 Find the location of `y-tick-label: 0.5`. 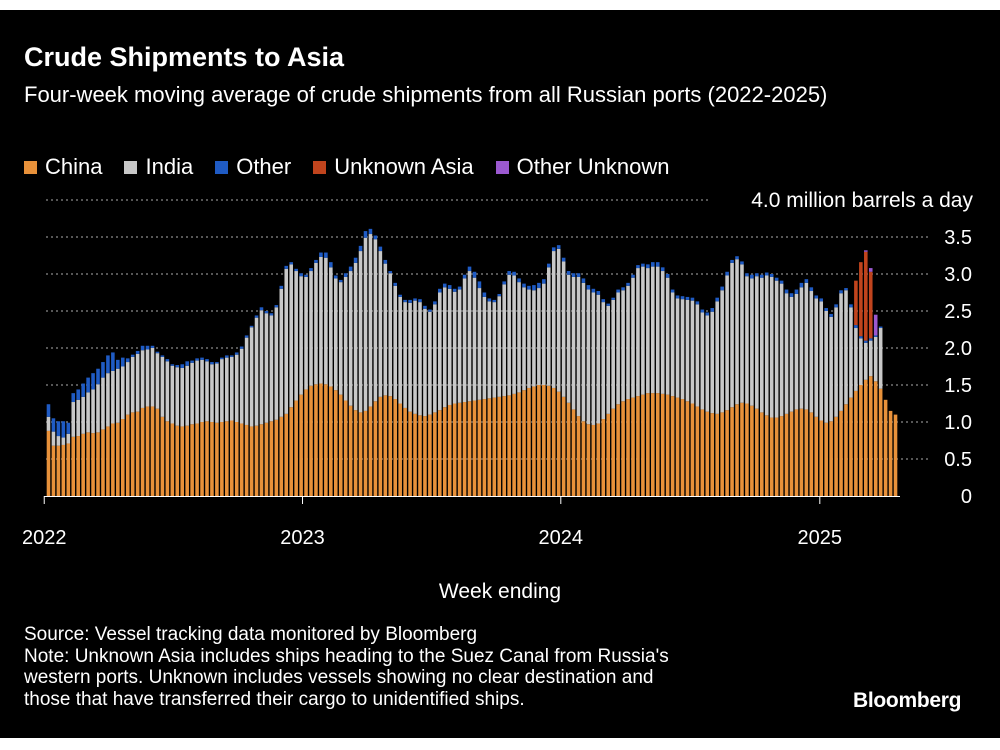

y-tick-label: 0.5 is located at coordinates (958, 460).